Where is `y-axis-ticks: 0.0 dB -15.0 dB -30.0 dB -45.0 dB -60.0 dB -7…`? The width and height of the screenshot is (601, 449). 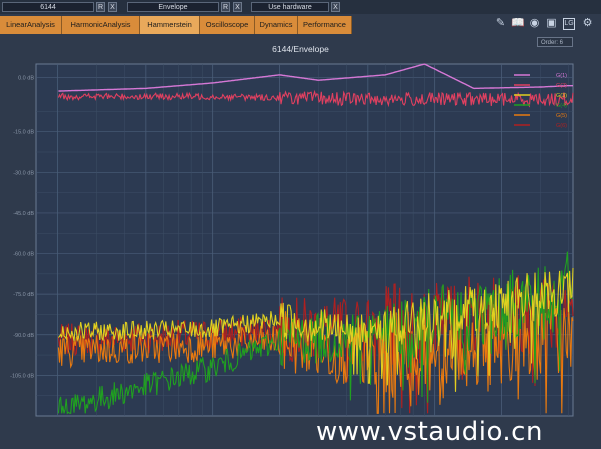
y-axis-ticks: 0.0 dB -15.0 dB -30.0 dB -45.0 dB -60.0 dB -7… is located at coordinates (22, 228).